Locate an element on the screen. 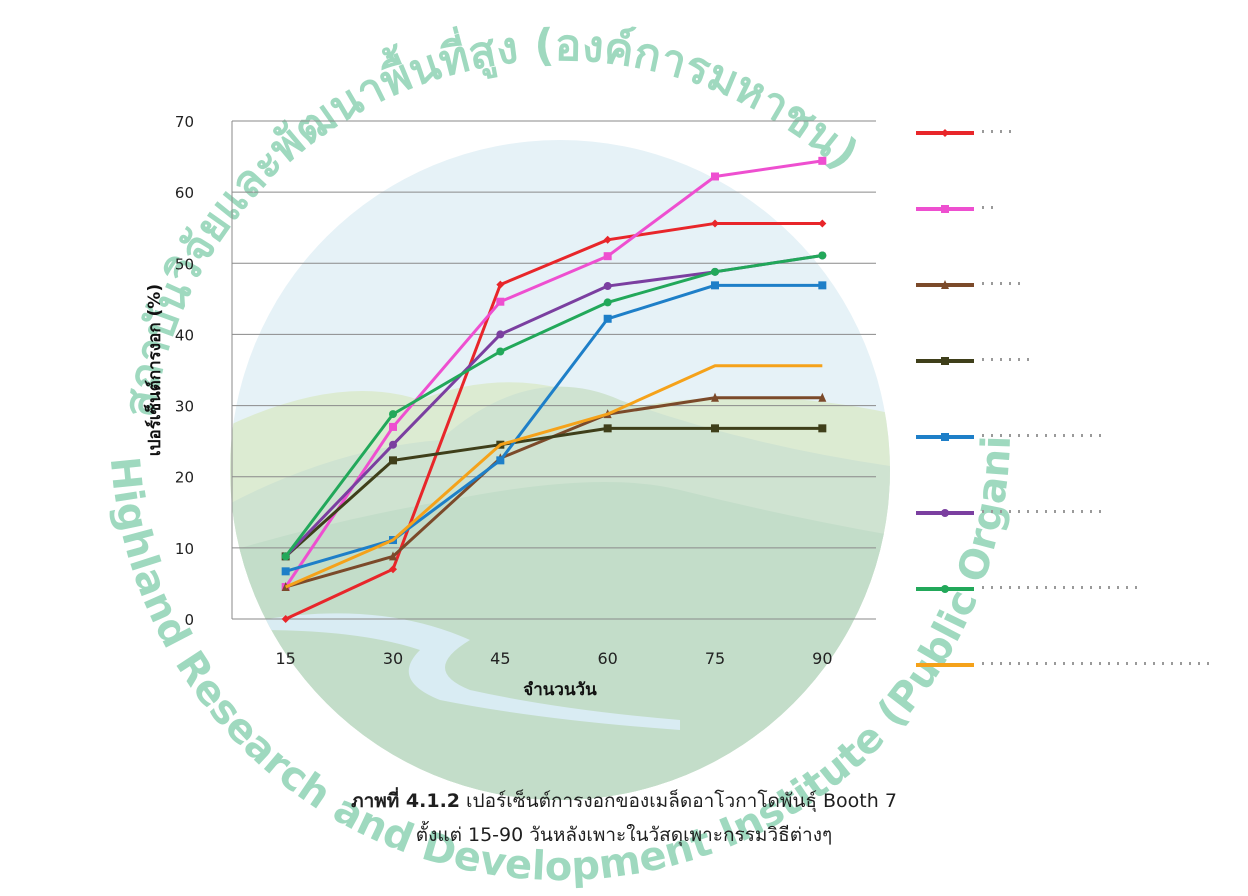  y-tick-label: 70 is located at coordinates (184, 122).